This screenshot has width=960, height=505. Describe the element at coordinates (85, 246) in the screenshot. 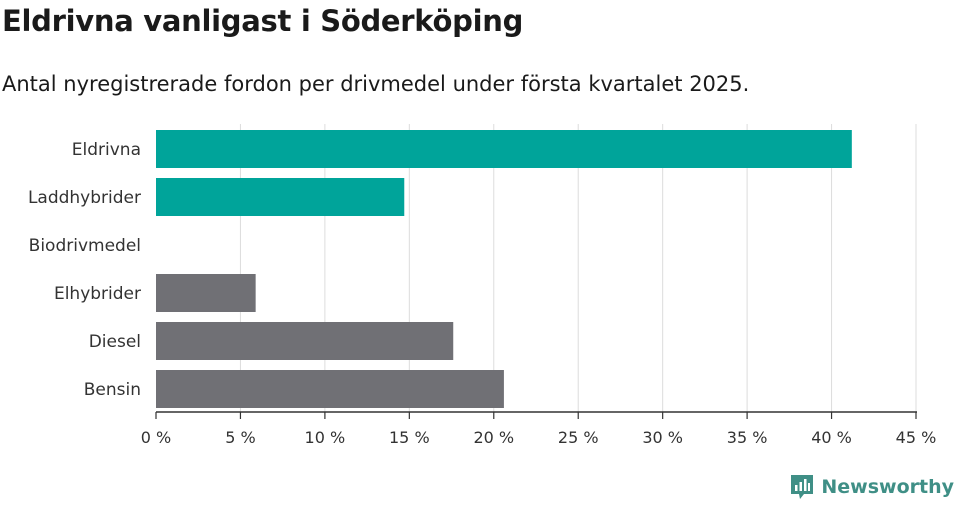

I see `category-label: Biodrivmedel` at that location.